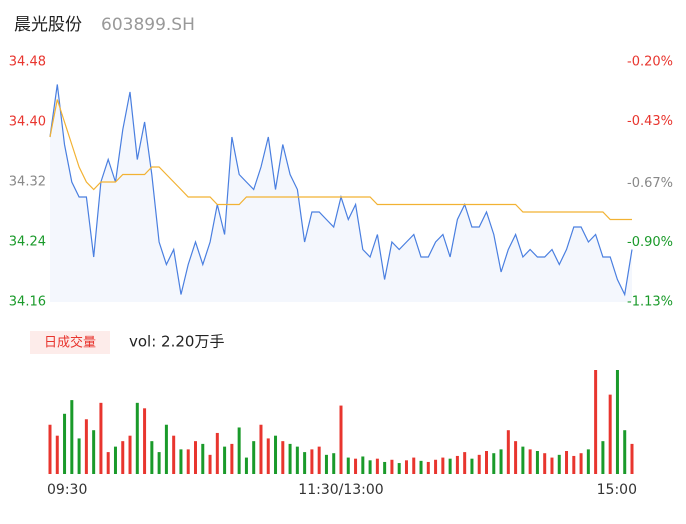  What do you see at coordinates (650, 302) in the screenshot?
I see `y2-tick-label: -1.13%` at bounding box center [650, 302].